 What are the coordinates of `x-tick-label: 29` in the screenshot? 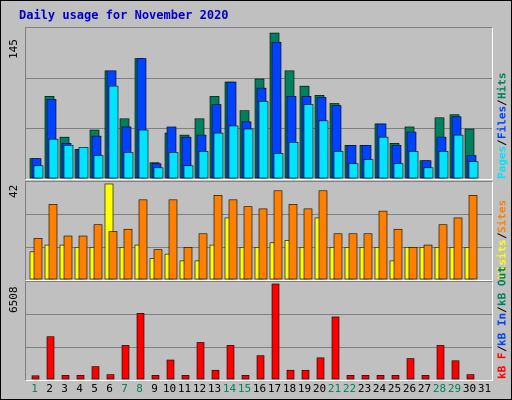 It's located at (454, 388).